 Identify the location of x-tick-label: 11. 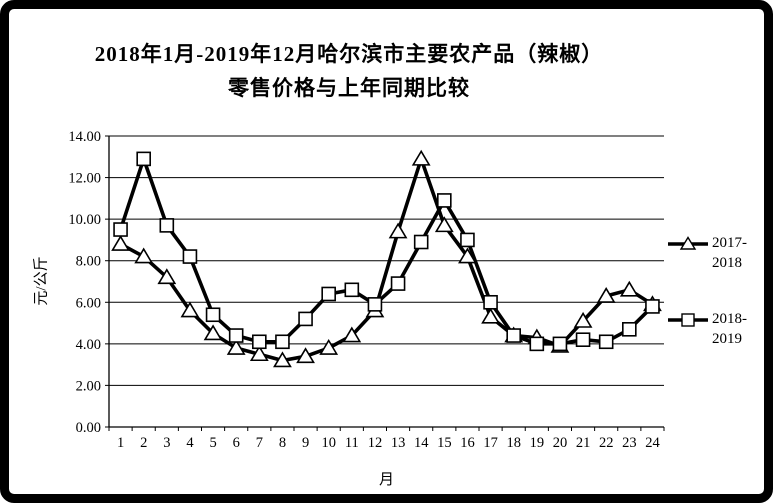
(352, 443).